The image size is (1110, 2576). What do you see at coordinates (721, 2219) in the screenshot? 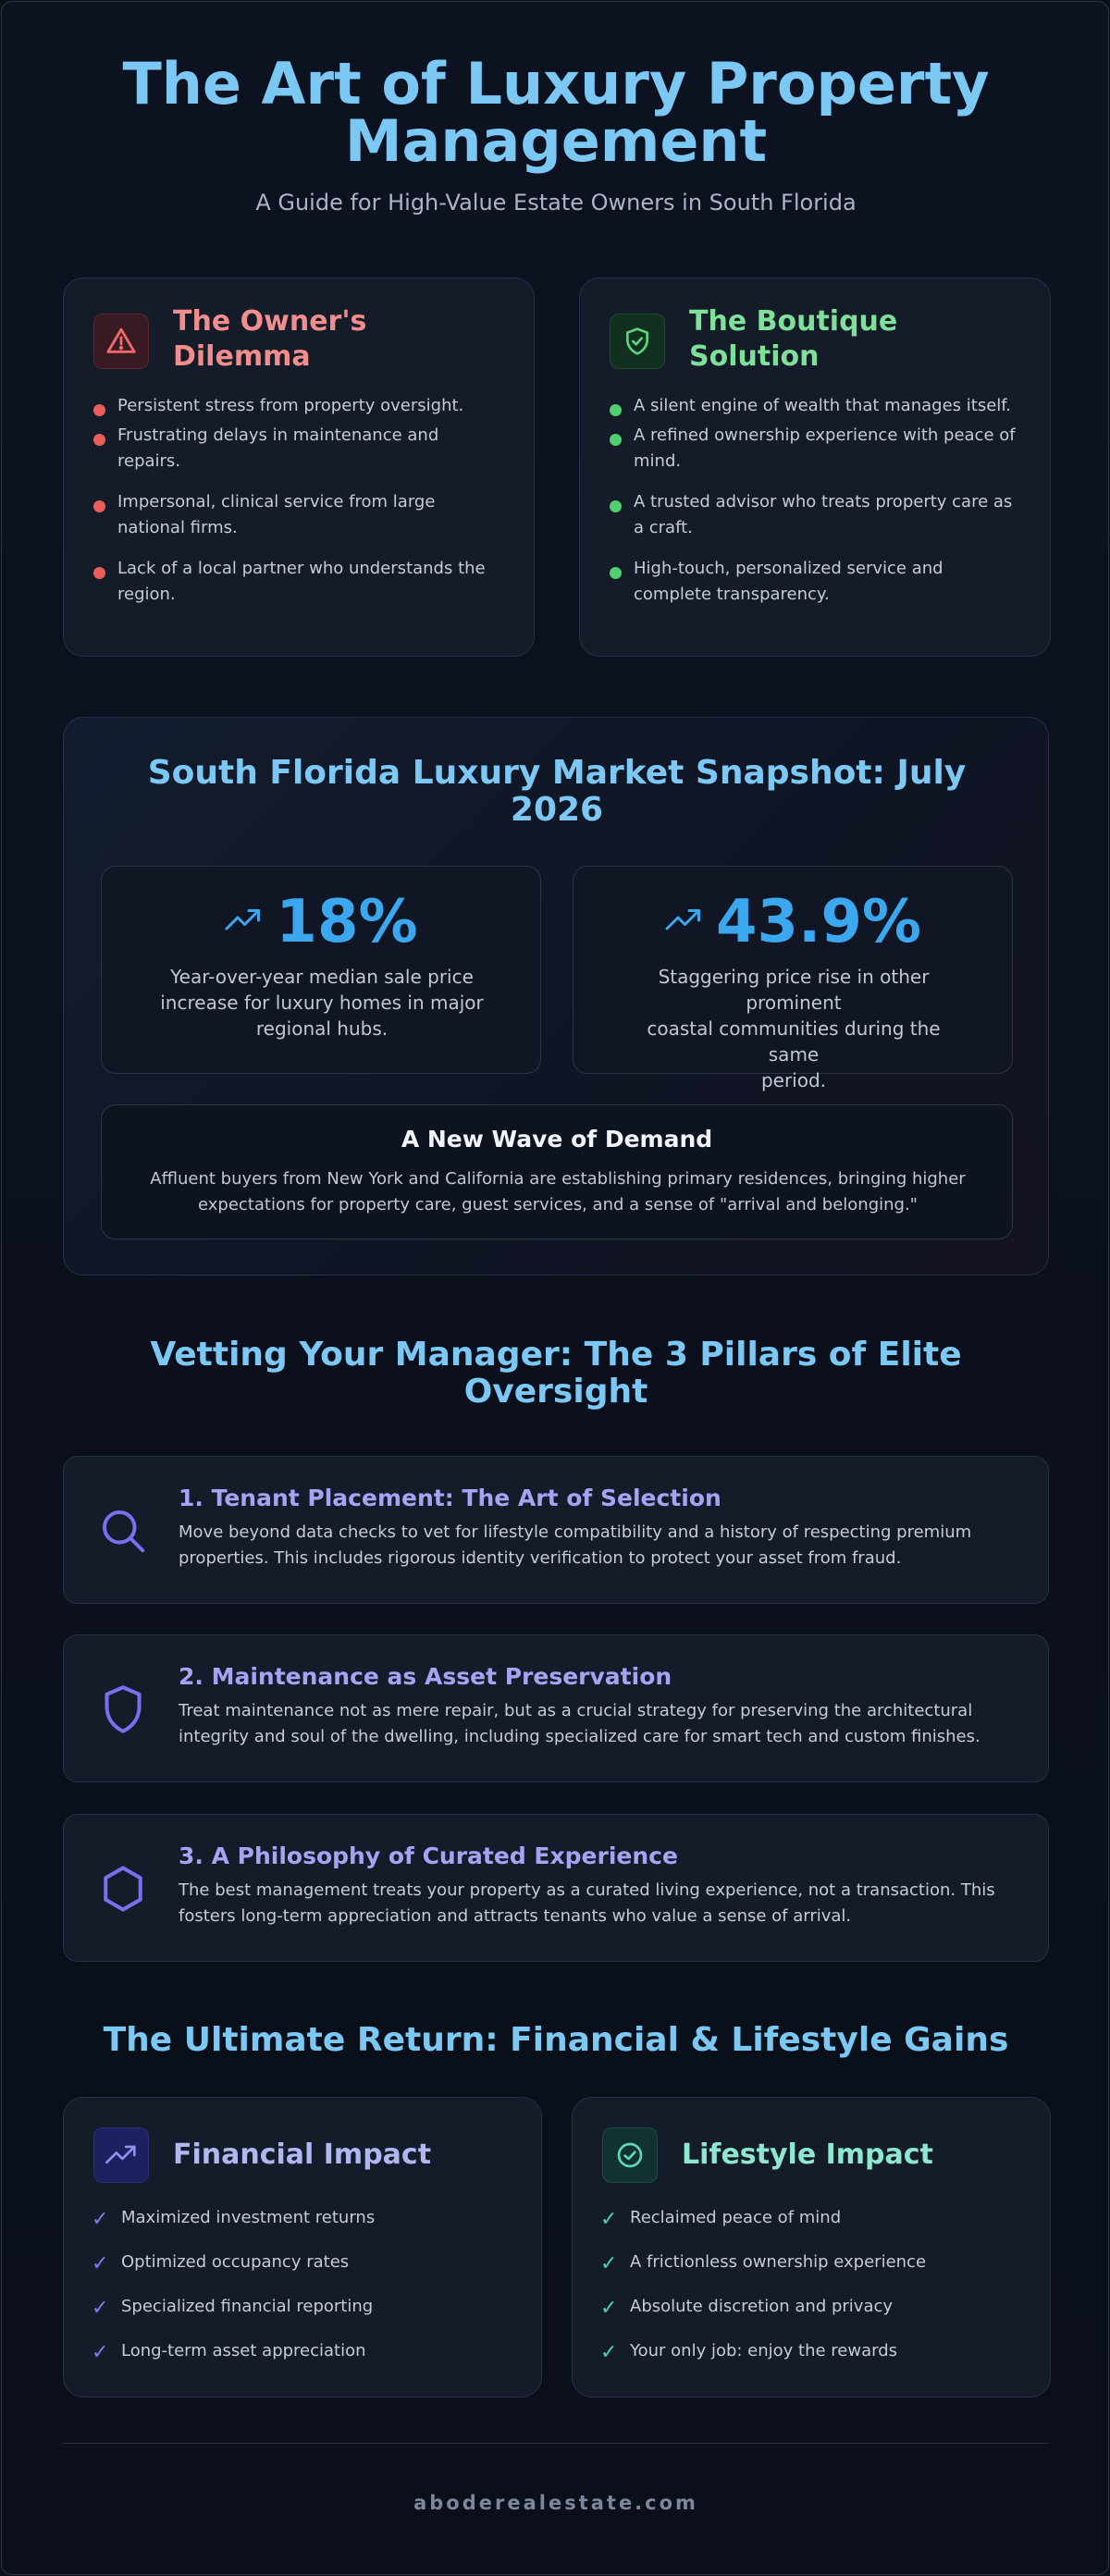
I see `list-item: ✓ Reclaimed peace of mind` at bounding box center [721, 2219].